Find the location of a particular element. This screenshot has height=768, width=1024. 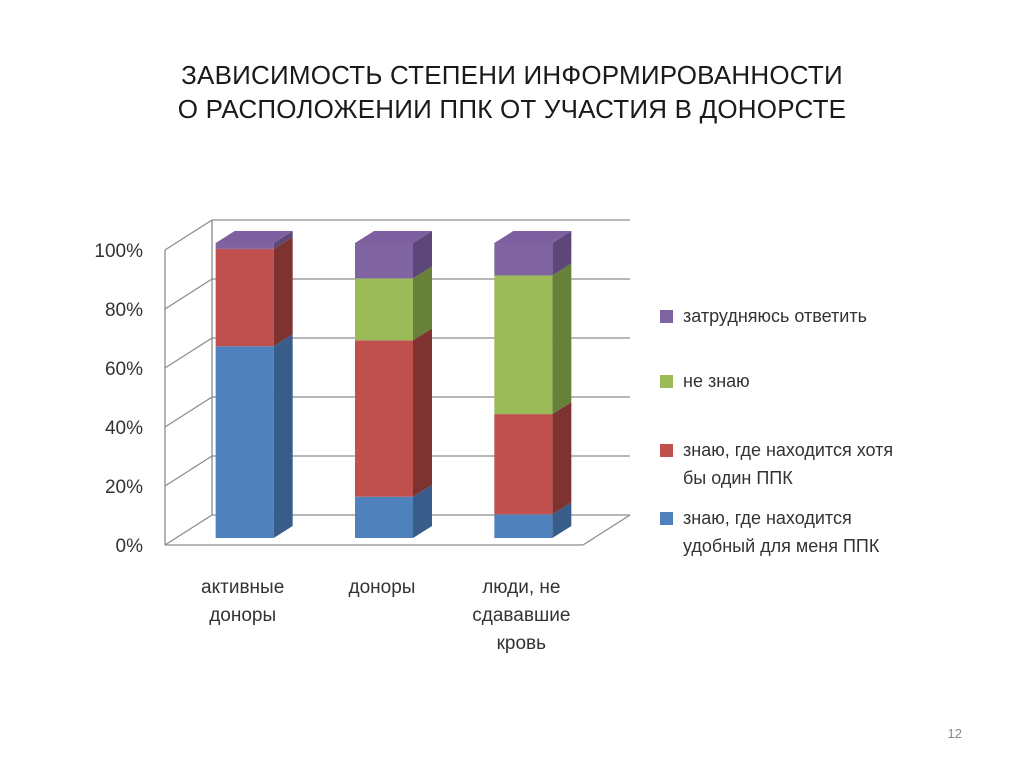

y-tick-label: 80% is located at coordinates (124, 310).